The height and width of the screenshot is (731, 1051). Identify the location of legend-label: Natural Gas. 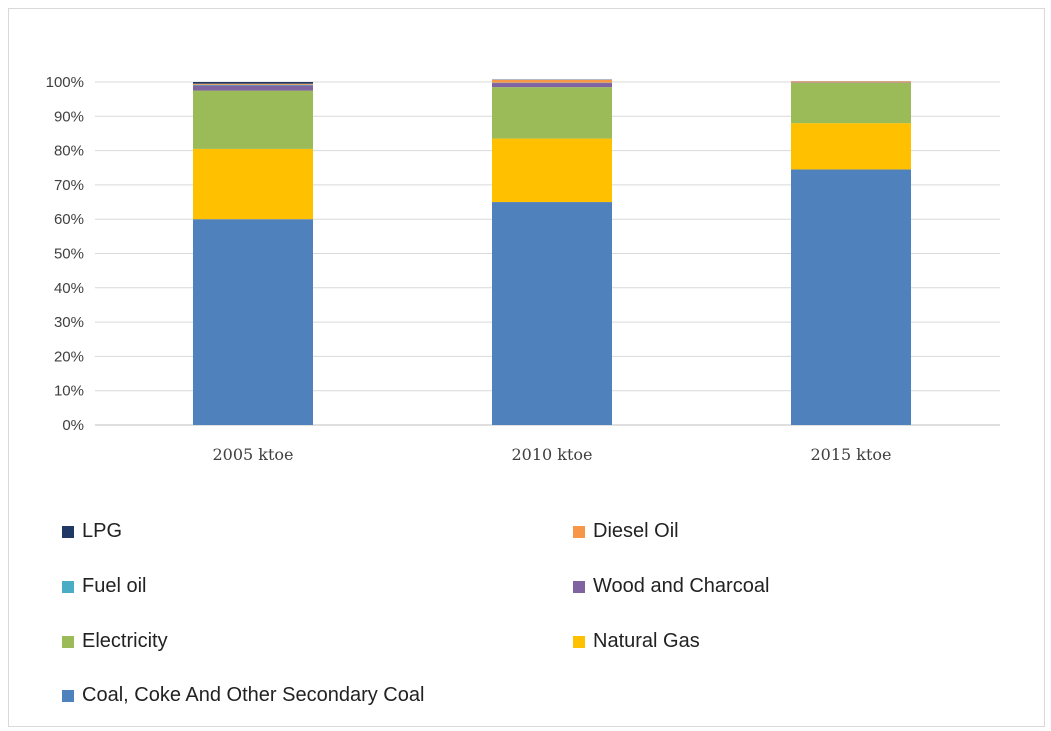
(646, 641).